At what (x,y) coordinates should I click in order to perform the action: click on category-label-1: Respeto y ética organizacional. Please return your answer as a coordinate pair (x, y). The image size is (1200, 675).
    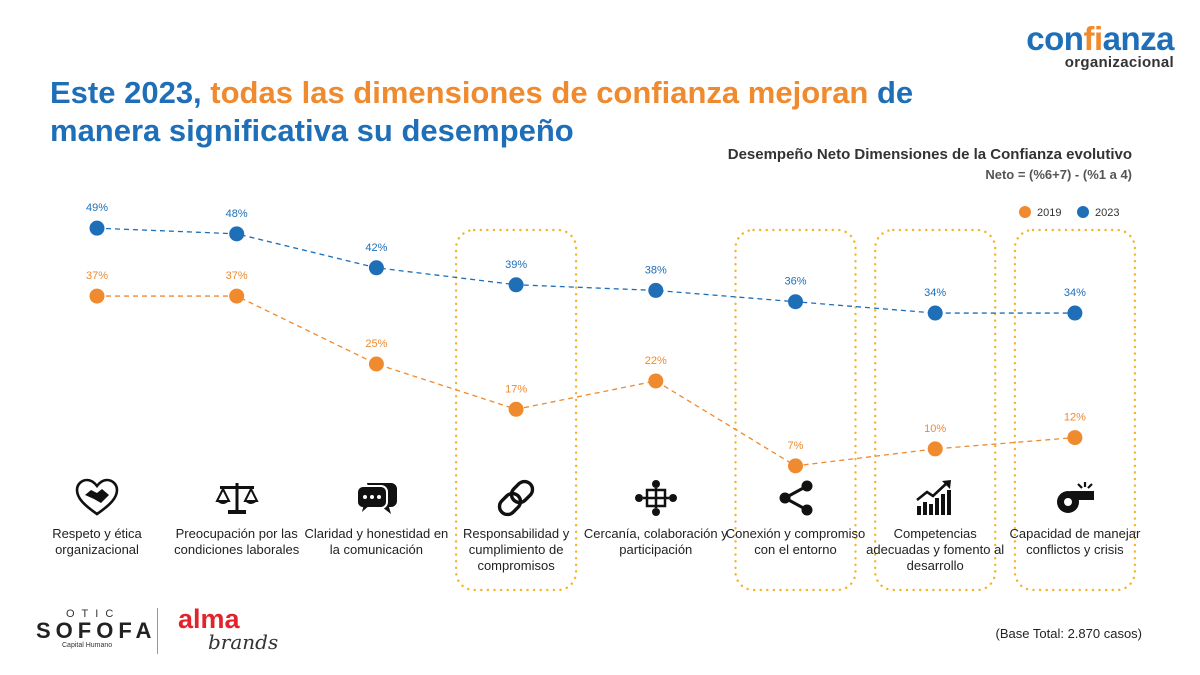
    Looking at the image, I should click on (97, 541).